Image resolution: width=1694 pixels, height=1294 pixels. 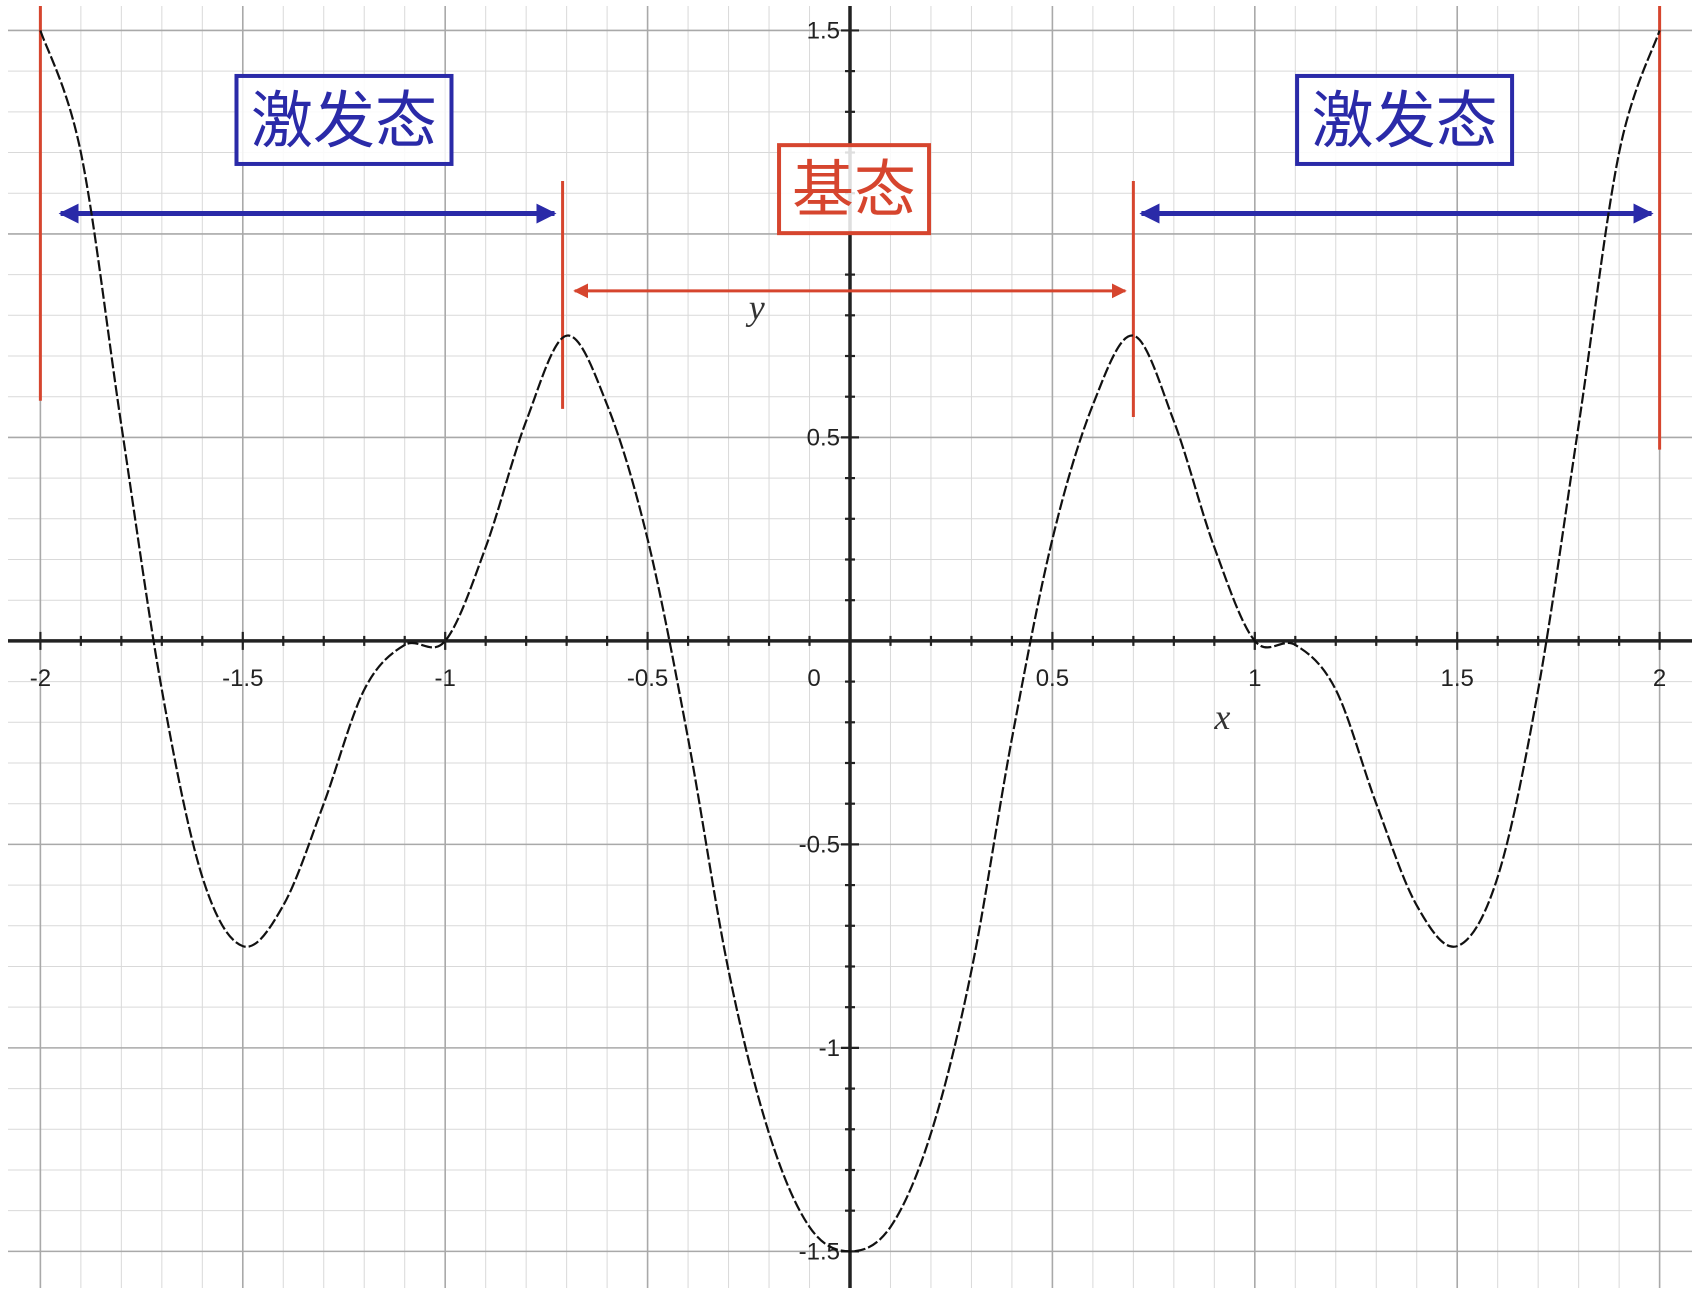 I want to click on excited-left-label-box, so click(x=344, y=119).